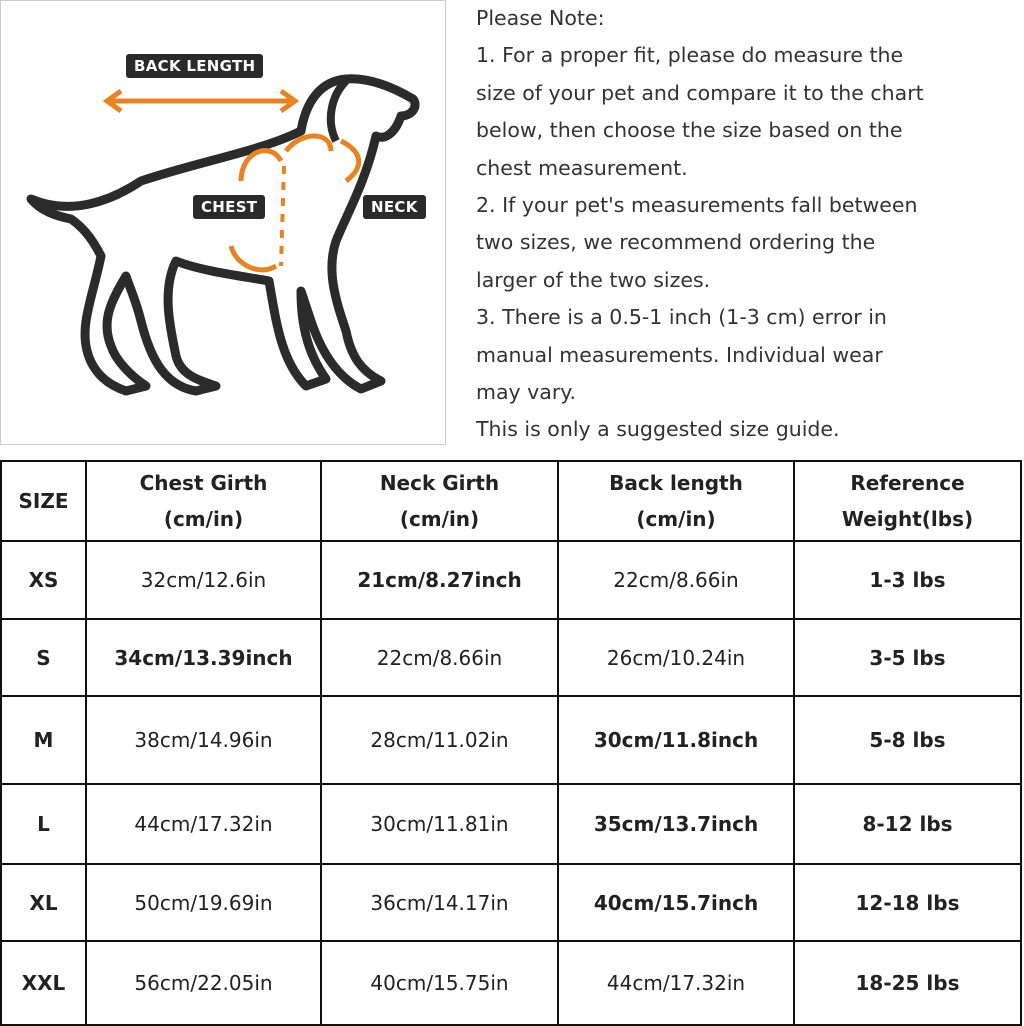 The width and height of the screenshot is (1024, 1026). Describe the element at coordinates (203, 657) in the screenshot. I see `chest-cell: 34cm/13.39inch` at that location.